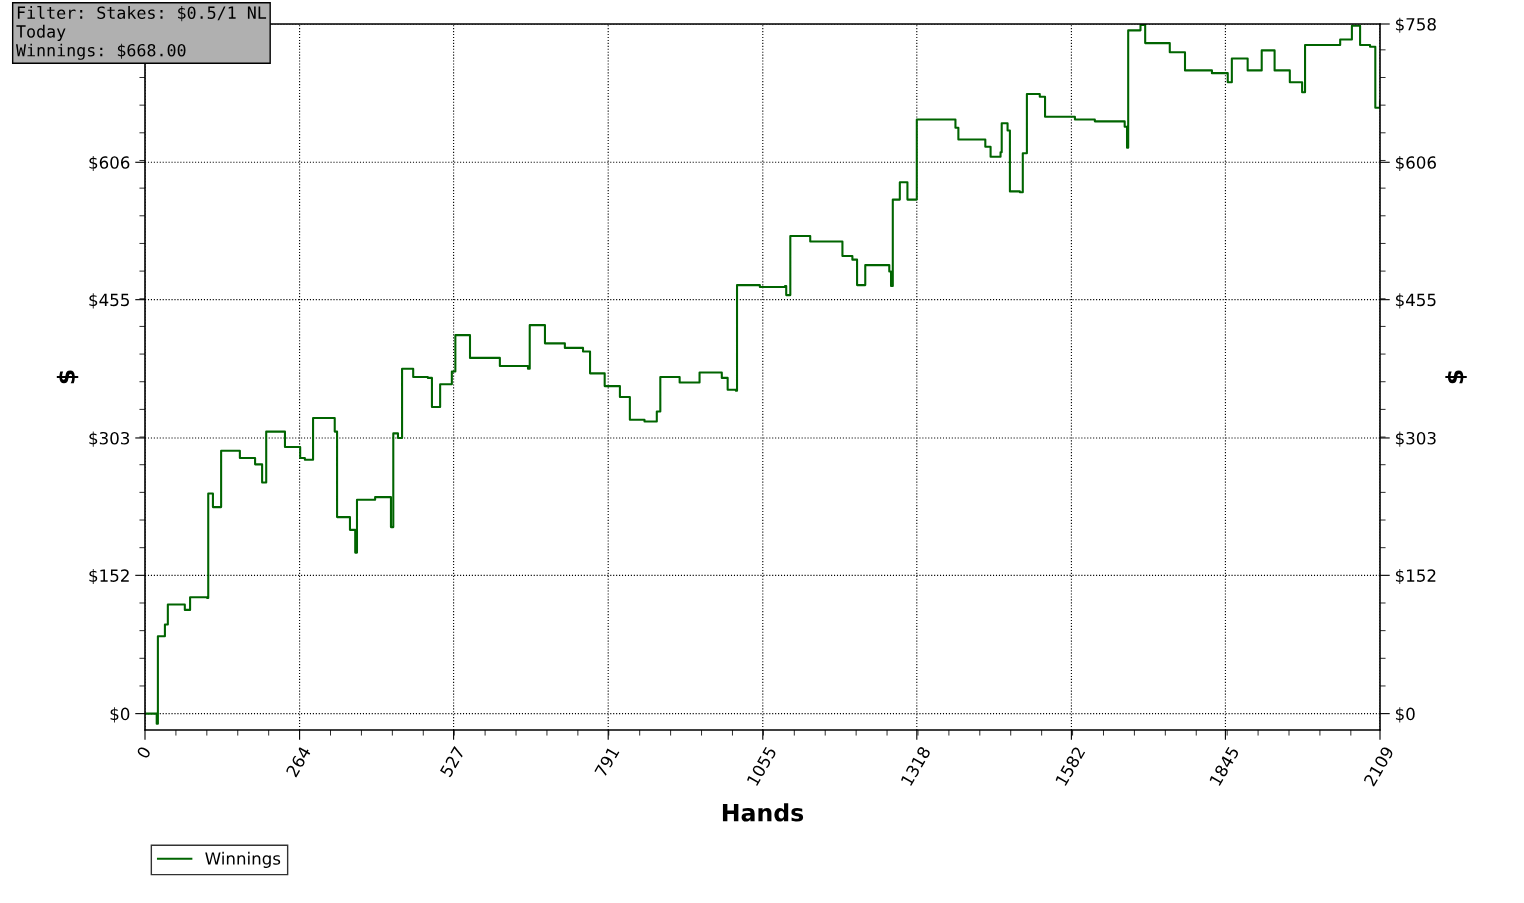 This screenshot has width=1524, height=903. I want to click on y2-tick-label: $606, so click(1415, 163).